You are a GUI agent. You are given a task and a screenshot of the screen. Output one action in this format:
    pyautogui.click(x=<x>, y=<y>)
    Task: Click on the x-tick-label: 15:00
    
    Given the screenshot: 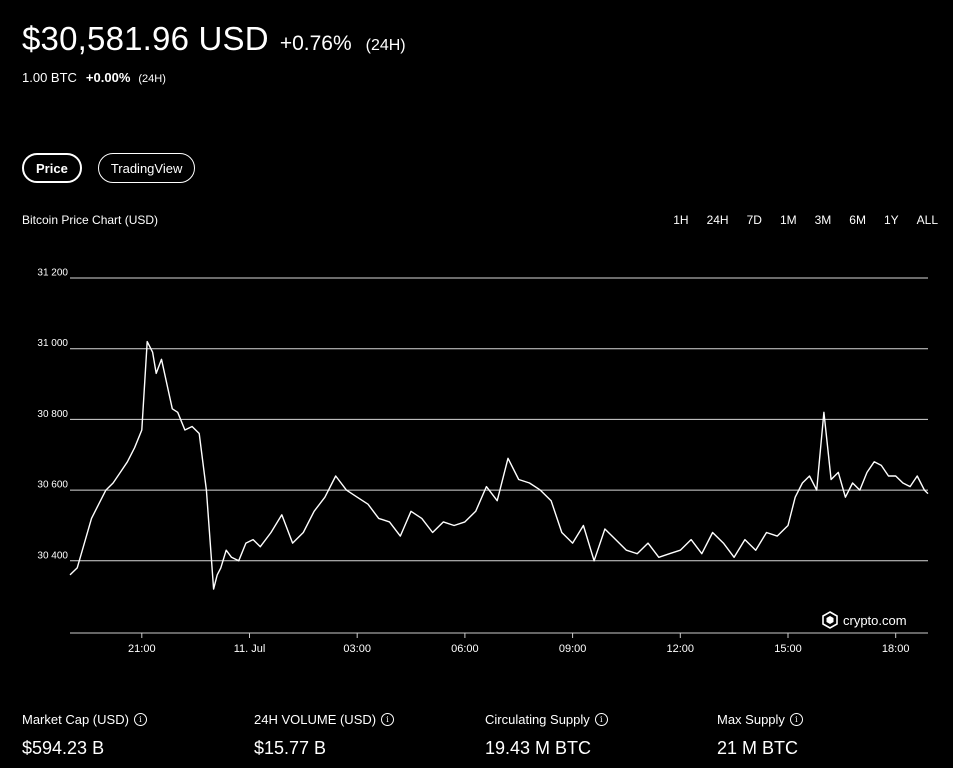 What is the action you would take?
    pyautogui.click(x=788, y=649)
    